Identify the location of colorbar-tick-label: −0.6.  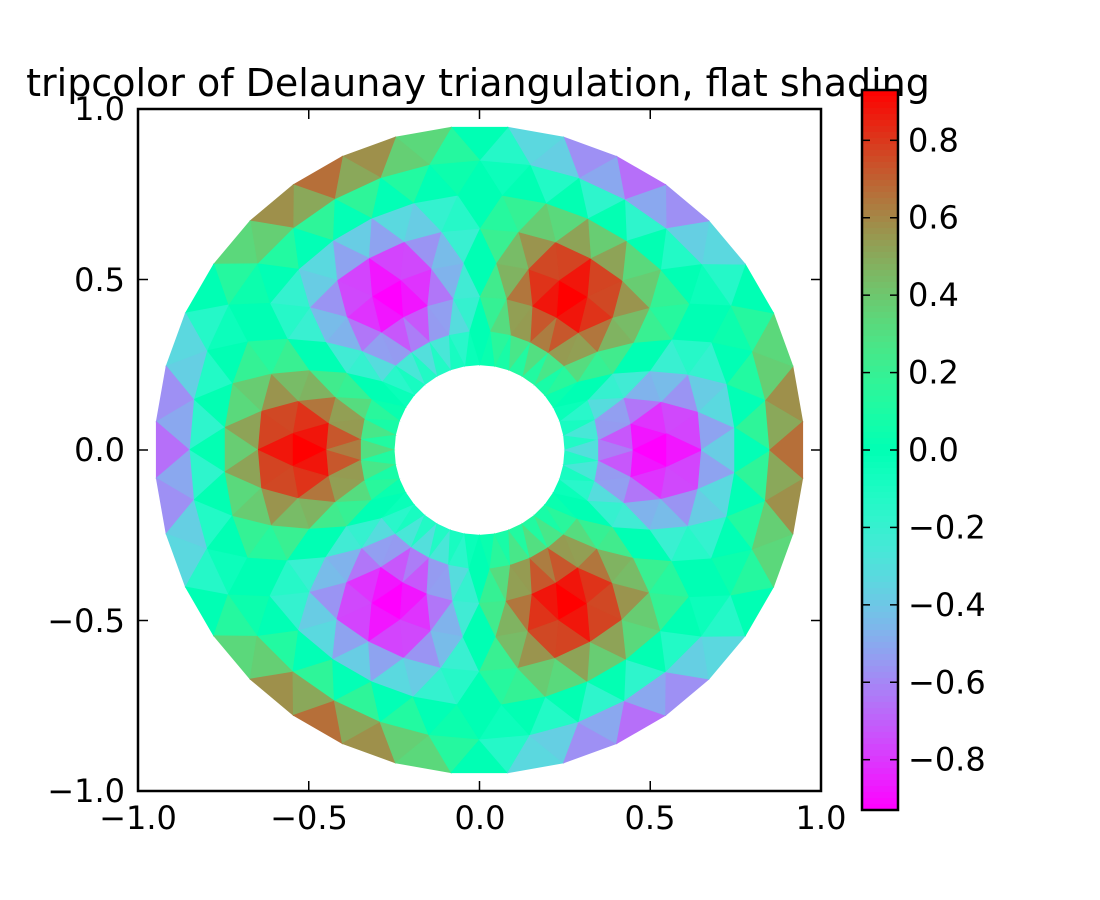
(947, 682).